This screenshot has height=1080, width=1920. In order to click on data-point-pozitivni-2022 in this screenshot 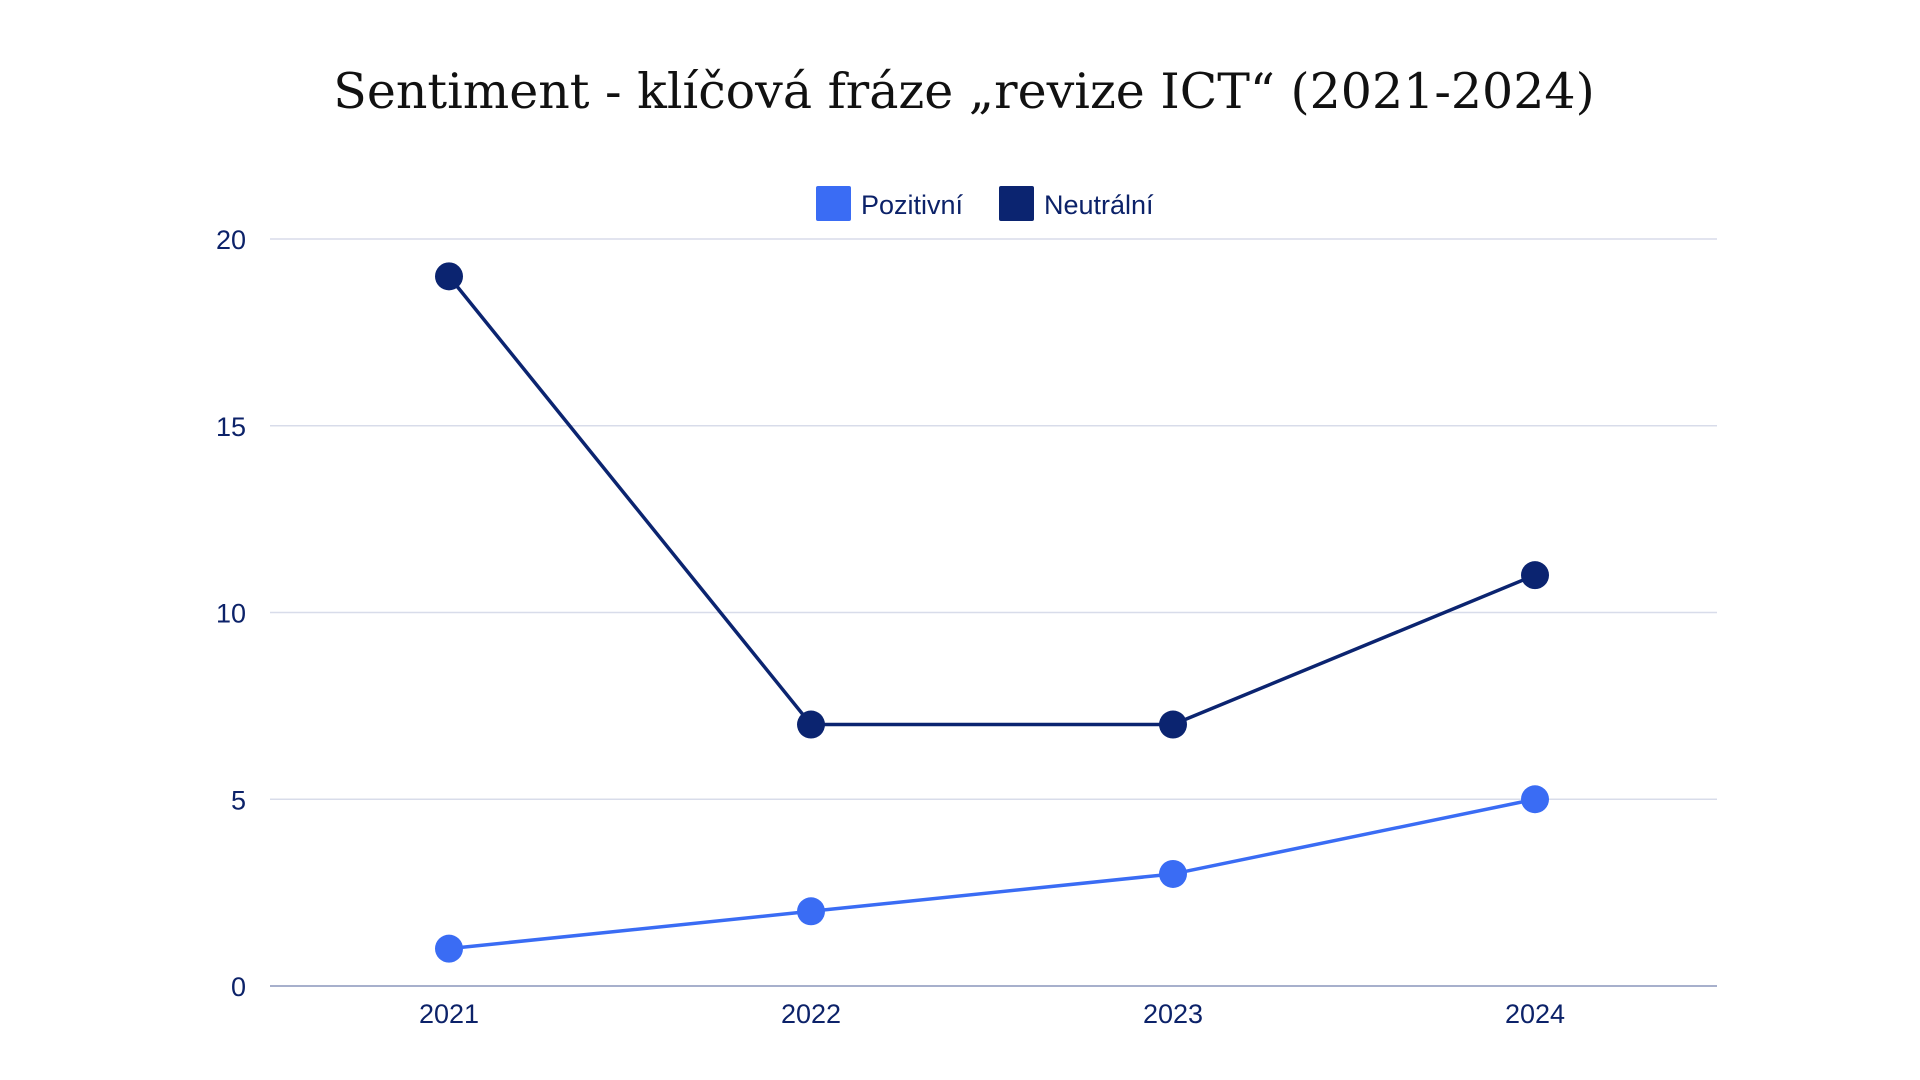, I will do `click(811, 911)`.